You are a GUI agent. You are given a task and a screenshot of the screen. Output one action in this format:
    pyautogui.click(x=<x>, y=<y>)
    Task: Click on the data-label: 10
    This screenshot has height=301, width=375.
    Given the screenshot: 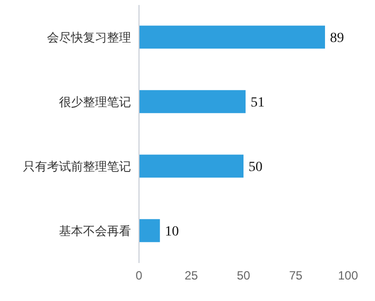 What is the action you would take?
    pyautogui.click(x=171, y=232)
    